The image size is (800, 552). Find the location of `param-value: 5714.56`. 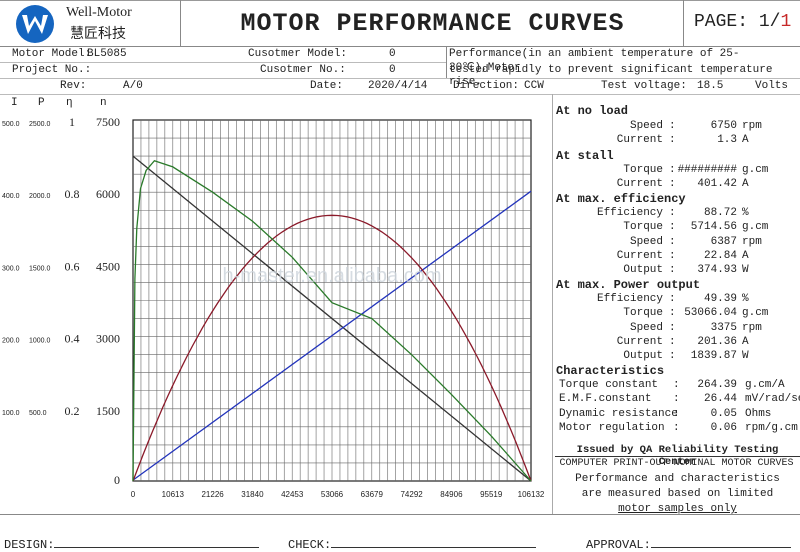

param-value: 5714.56 is located at coordinates (713, 227).